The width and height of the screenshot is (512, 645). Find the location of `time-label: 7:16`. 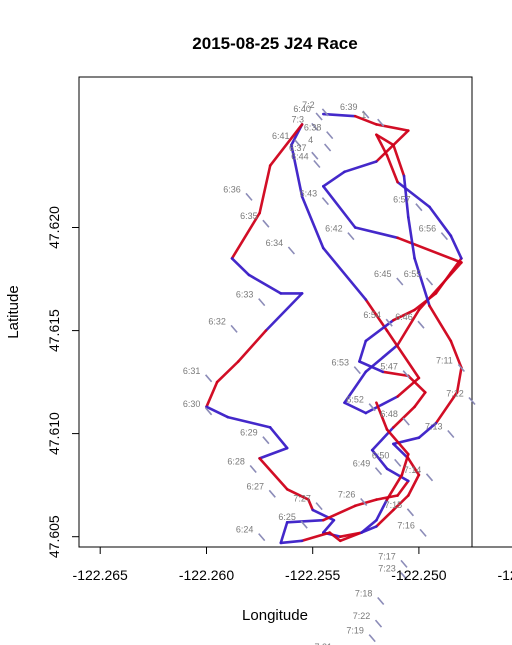

time-label: 7:16 is located at coordinates (406, 525).